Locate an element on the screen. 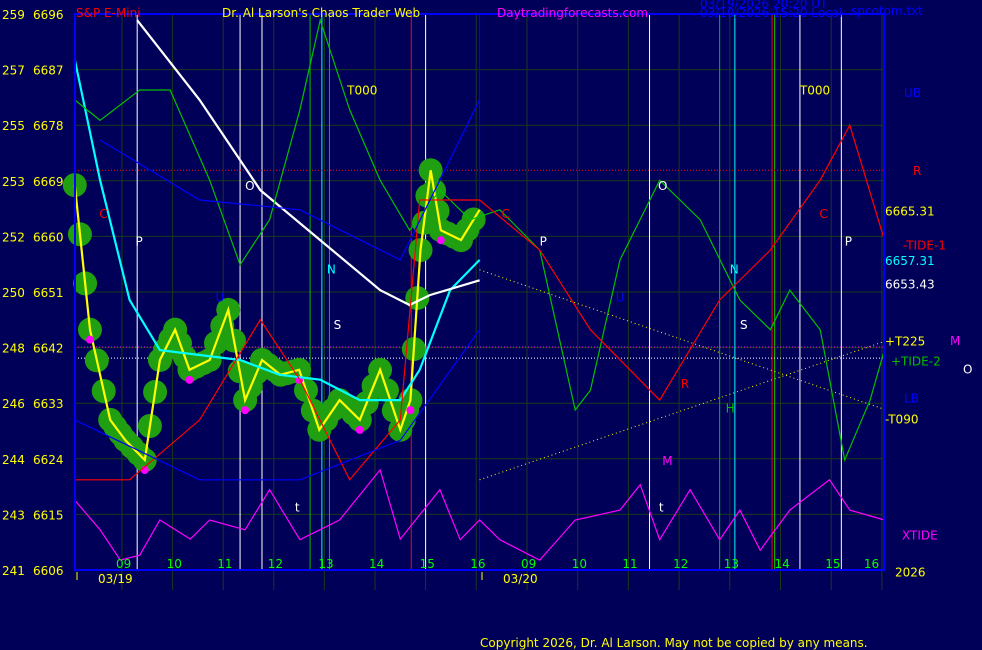 This screenshot has width=982, height=650. chart-annotation: M is located at coordinates (667, 461).